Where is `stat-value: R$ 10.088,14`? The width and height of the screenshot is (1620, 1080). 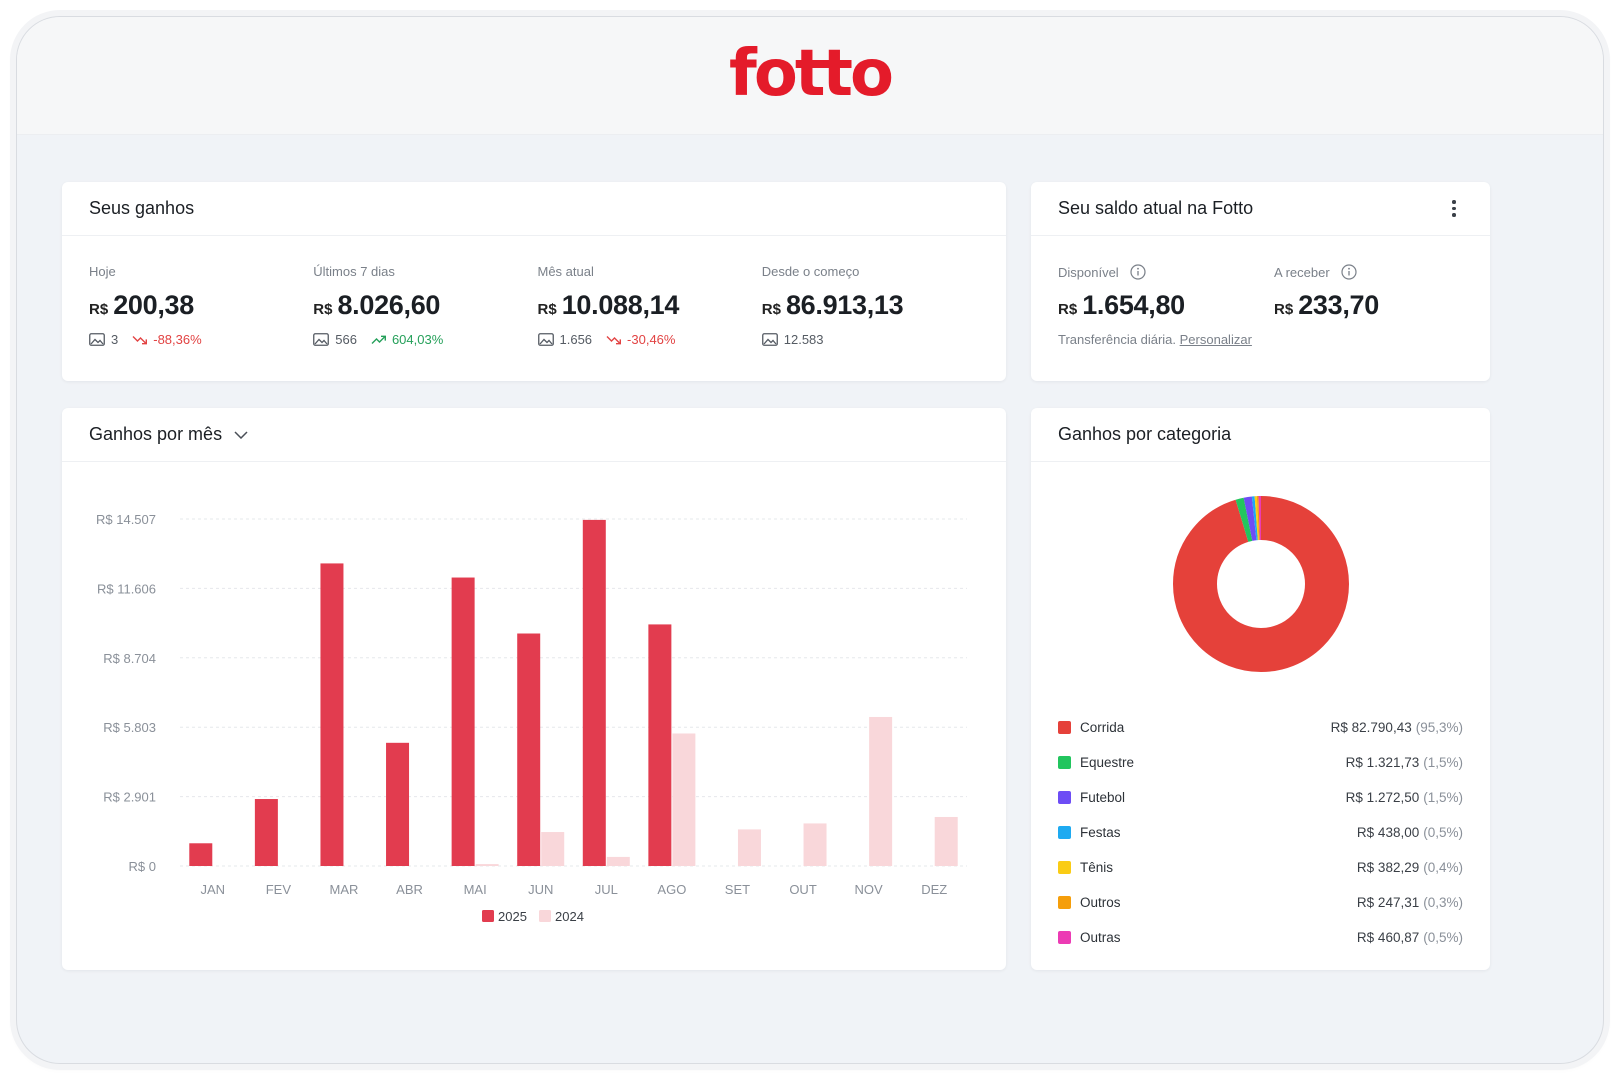 stat-value: R$ 10.088,14 is located at coordinates (650, 308).